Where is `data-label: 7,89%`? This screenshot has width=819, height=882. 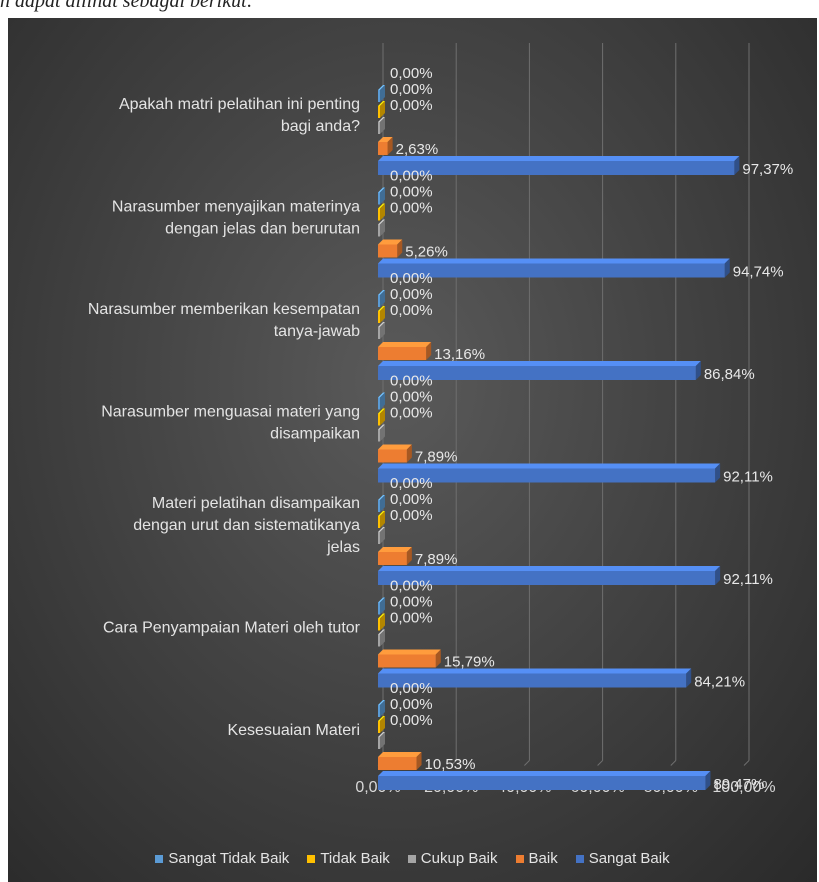 data-label: 7,89% is located at coordinates (436, 457).